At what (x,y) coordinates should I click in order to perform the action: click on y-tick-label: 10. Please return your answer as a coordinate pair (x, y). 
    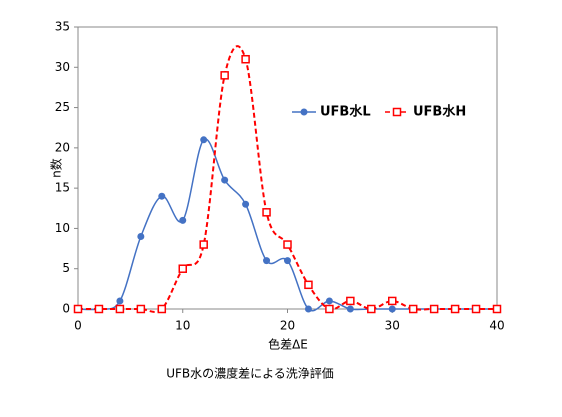
    Looking at the image, I should click on (62, 228).